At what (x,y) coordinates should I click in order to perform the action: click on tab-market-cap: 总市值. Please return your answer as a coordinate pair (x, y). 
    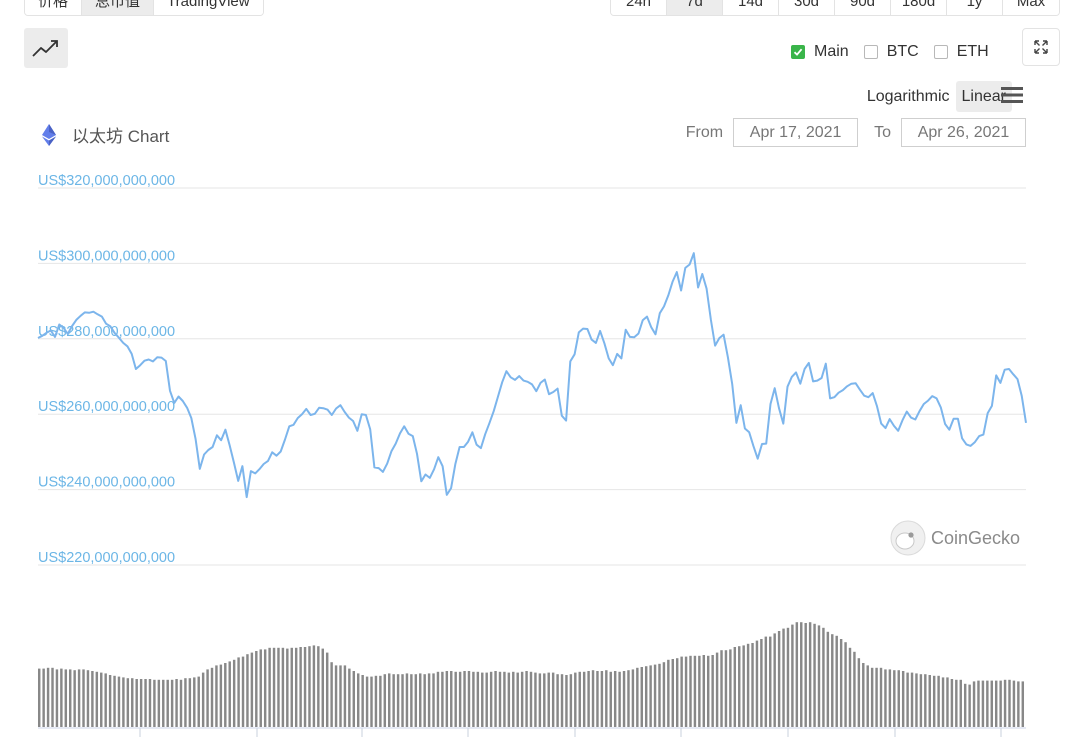
    Looking at the image, I should click on (118, 7).